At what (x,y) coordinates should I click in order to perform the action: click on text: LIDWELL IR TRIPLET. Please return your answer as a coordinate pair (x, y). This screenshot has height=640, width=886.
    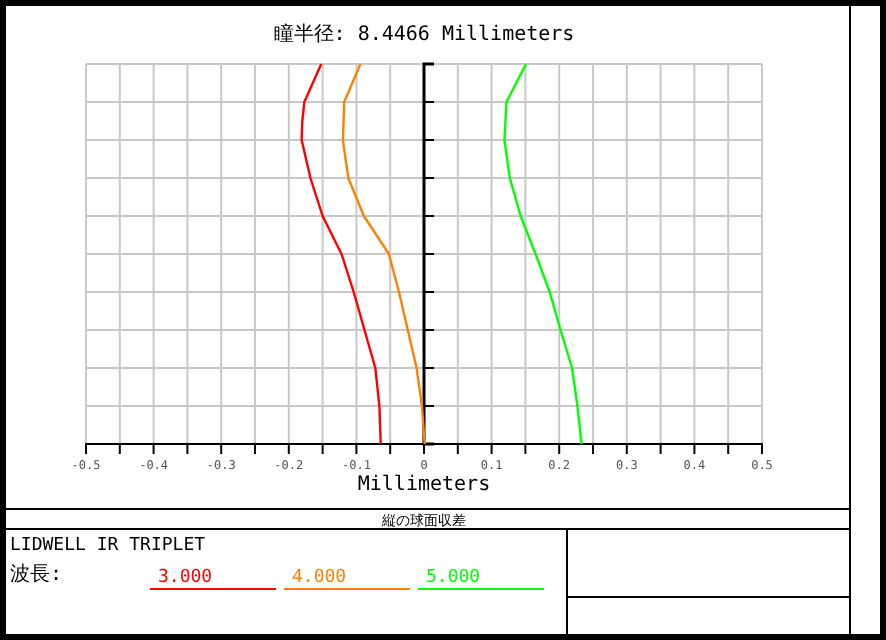
    Looking at the image, I should click on (108, 546).